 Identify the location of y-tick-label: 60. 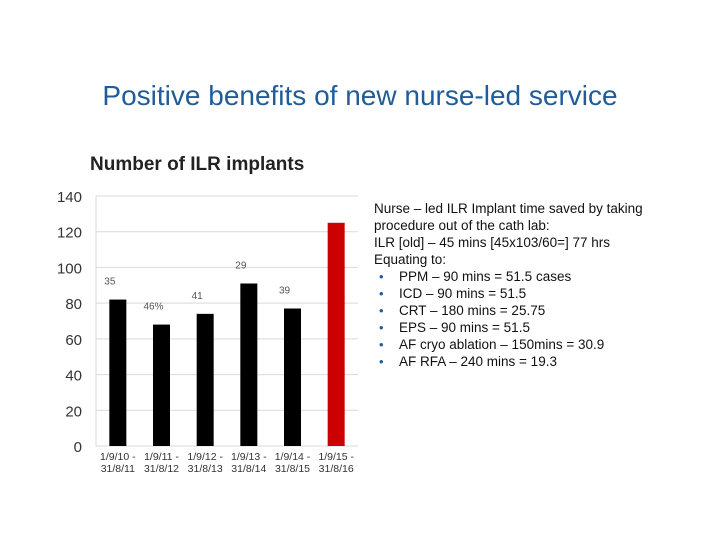
(73, 340).